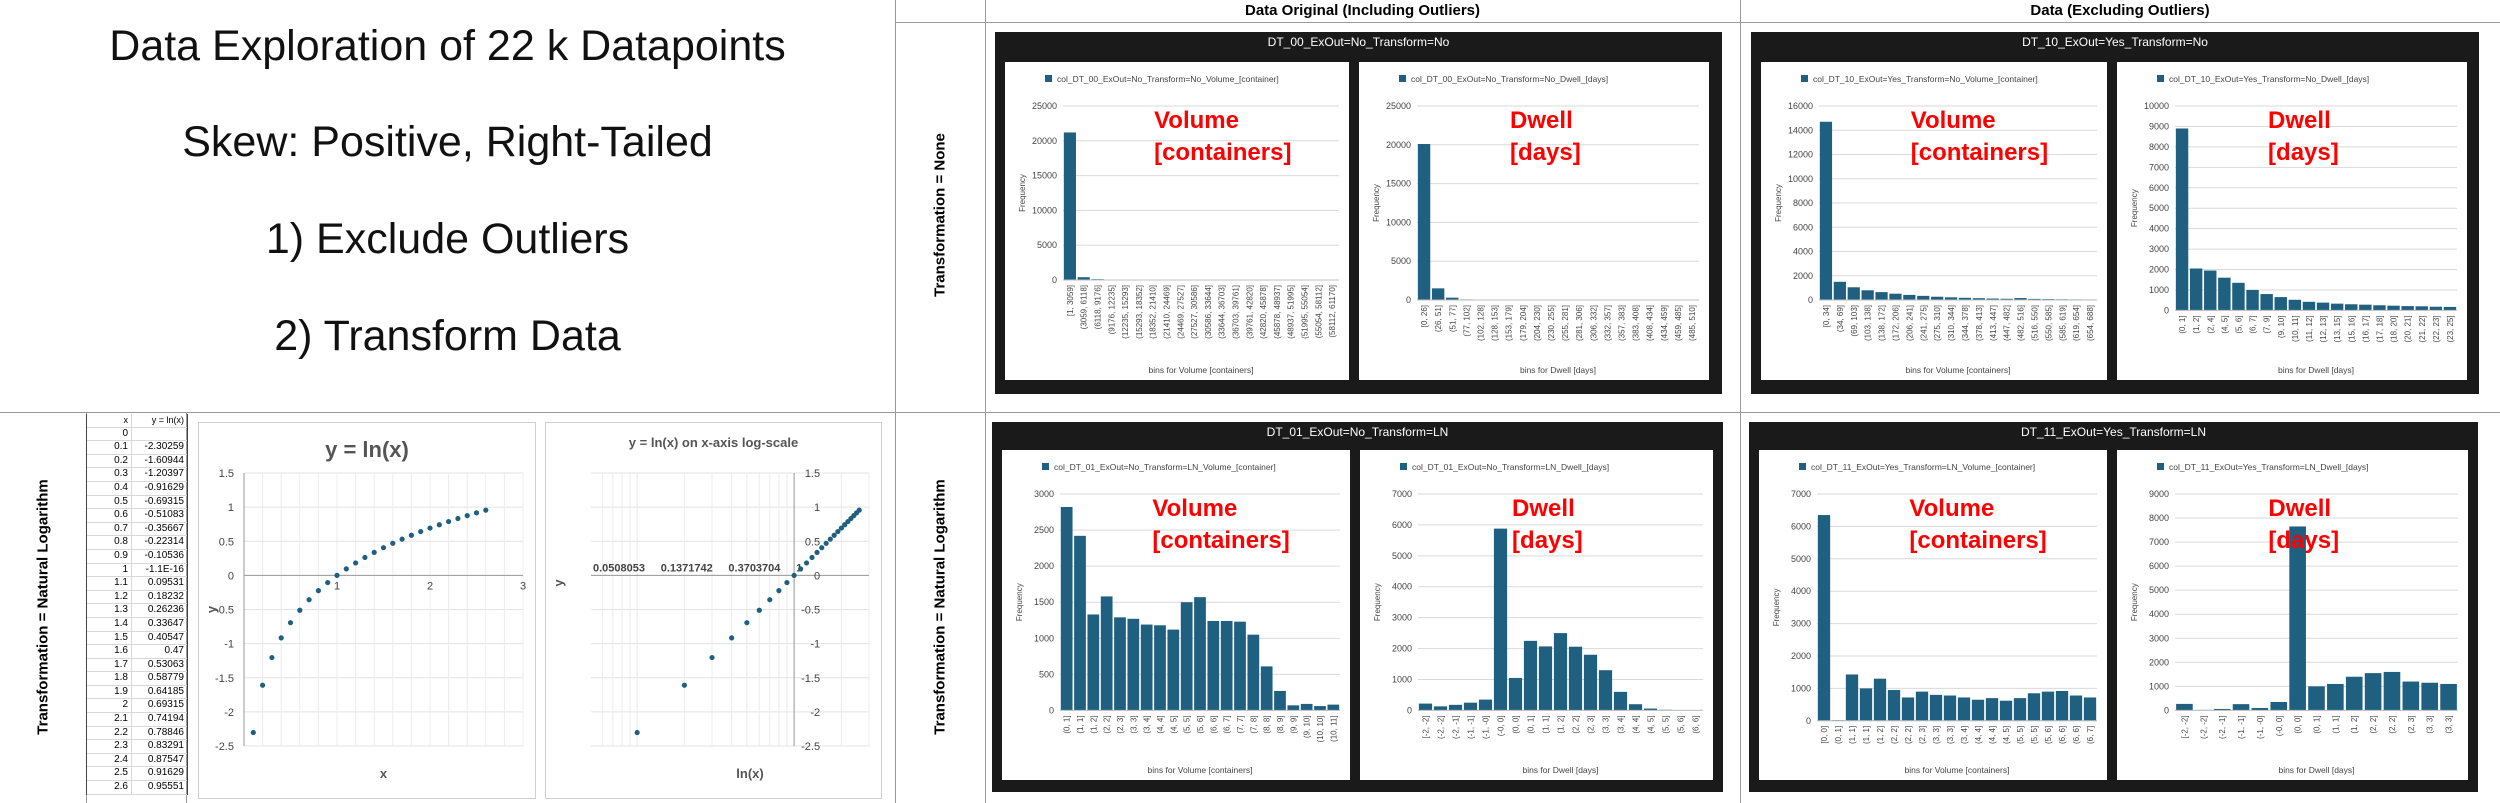 Image resolution: width=2500 pixels, height=803 pixels. I want to click on y-tick-label: 15000, so click(1044, 176).